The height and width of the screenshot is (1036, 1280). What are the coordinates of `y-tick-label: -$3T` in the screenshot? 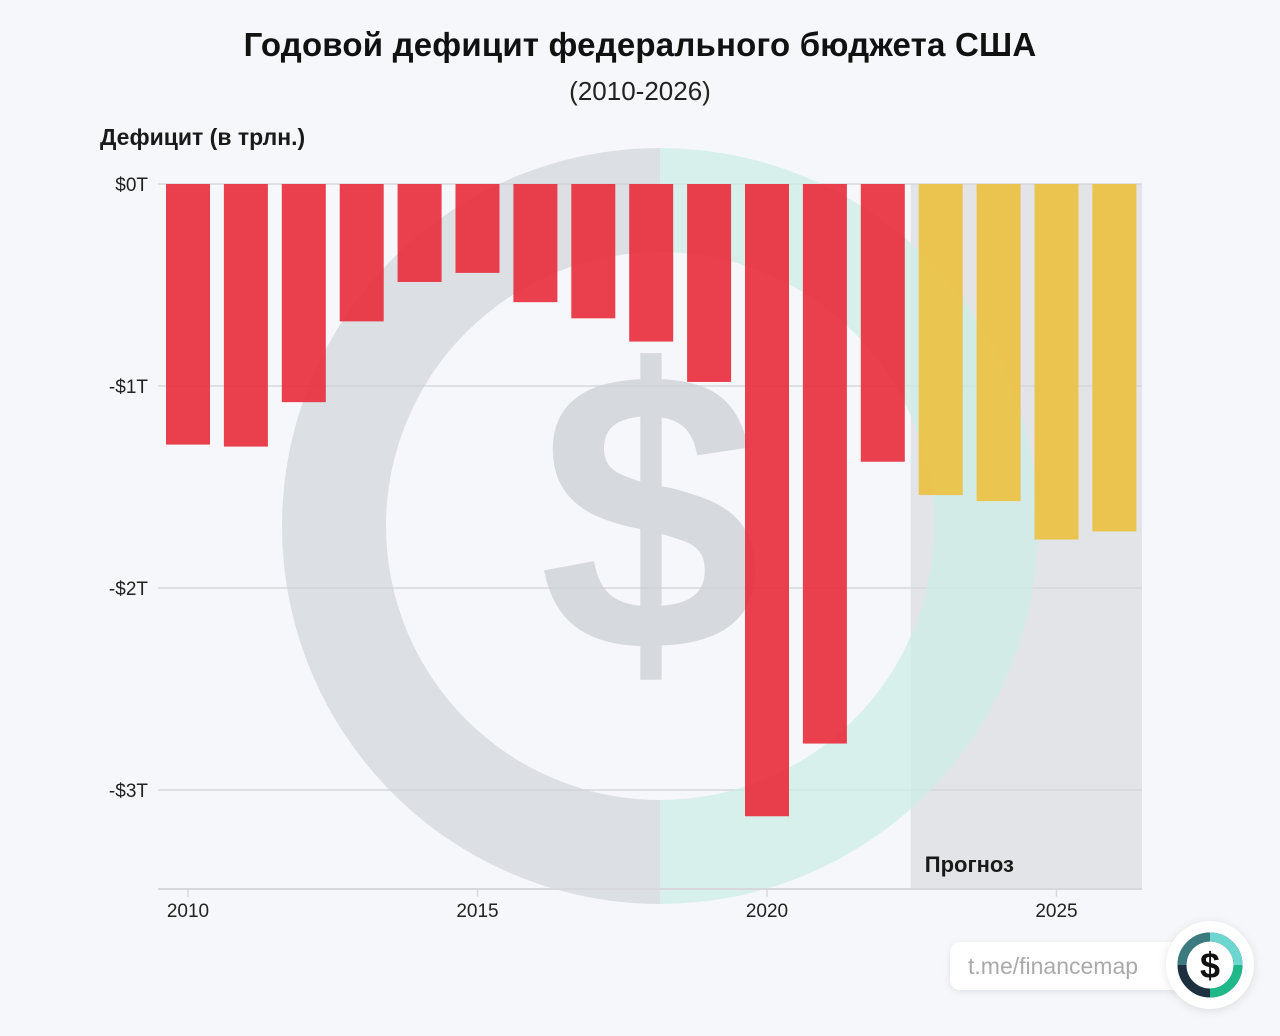 It's located at (128, 791).